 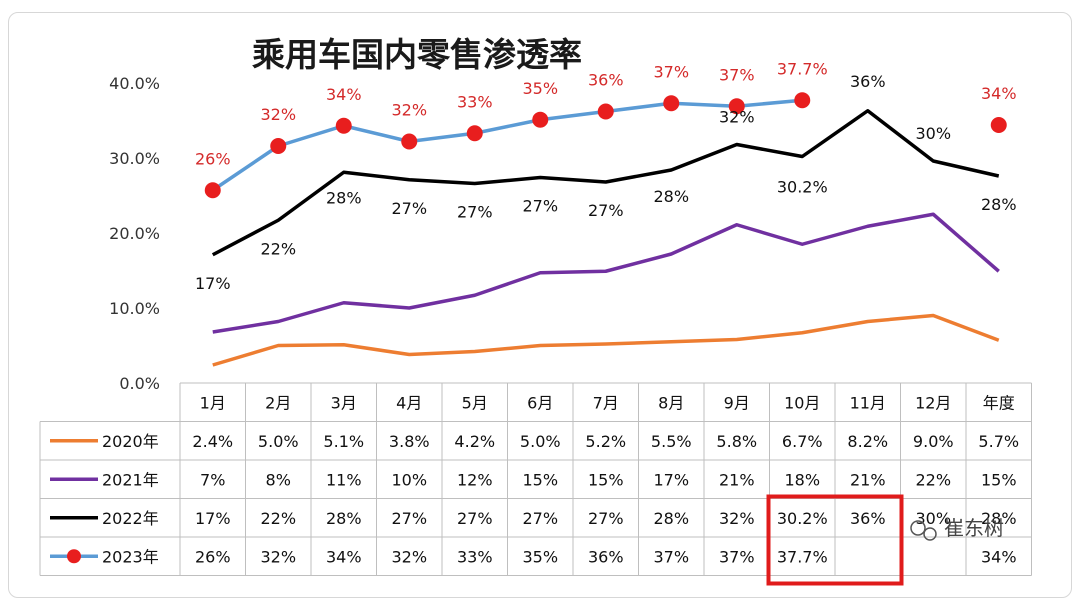 What do you see at coordinates (343, 441) in the screenshot?
I see `table-cell: 5.1%` at bounding box center [343, 441].